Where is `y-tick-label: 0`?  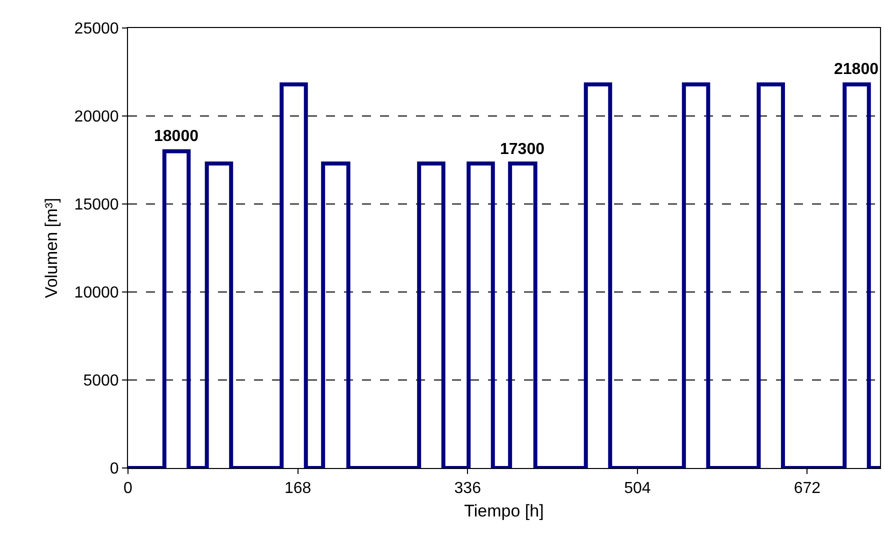 y-tick-label: 0 is located at coordinates (114, 469).